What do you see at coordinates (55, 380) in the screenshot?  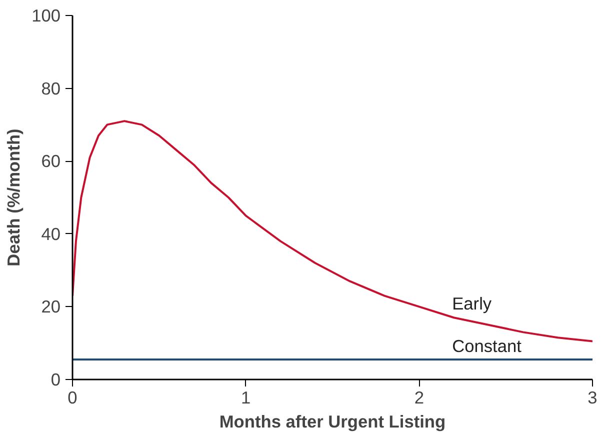 I see `y-tick-label: 0` at bounding box center [55, 380].